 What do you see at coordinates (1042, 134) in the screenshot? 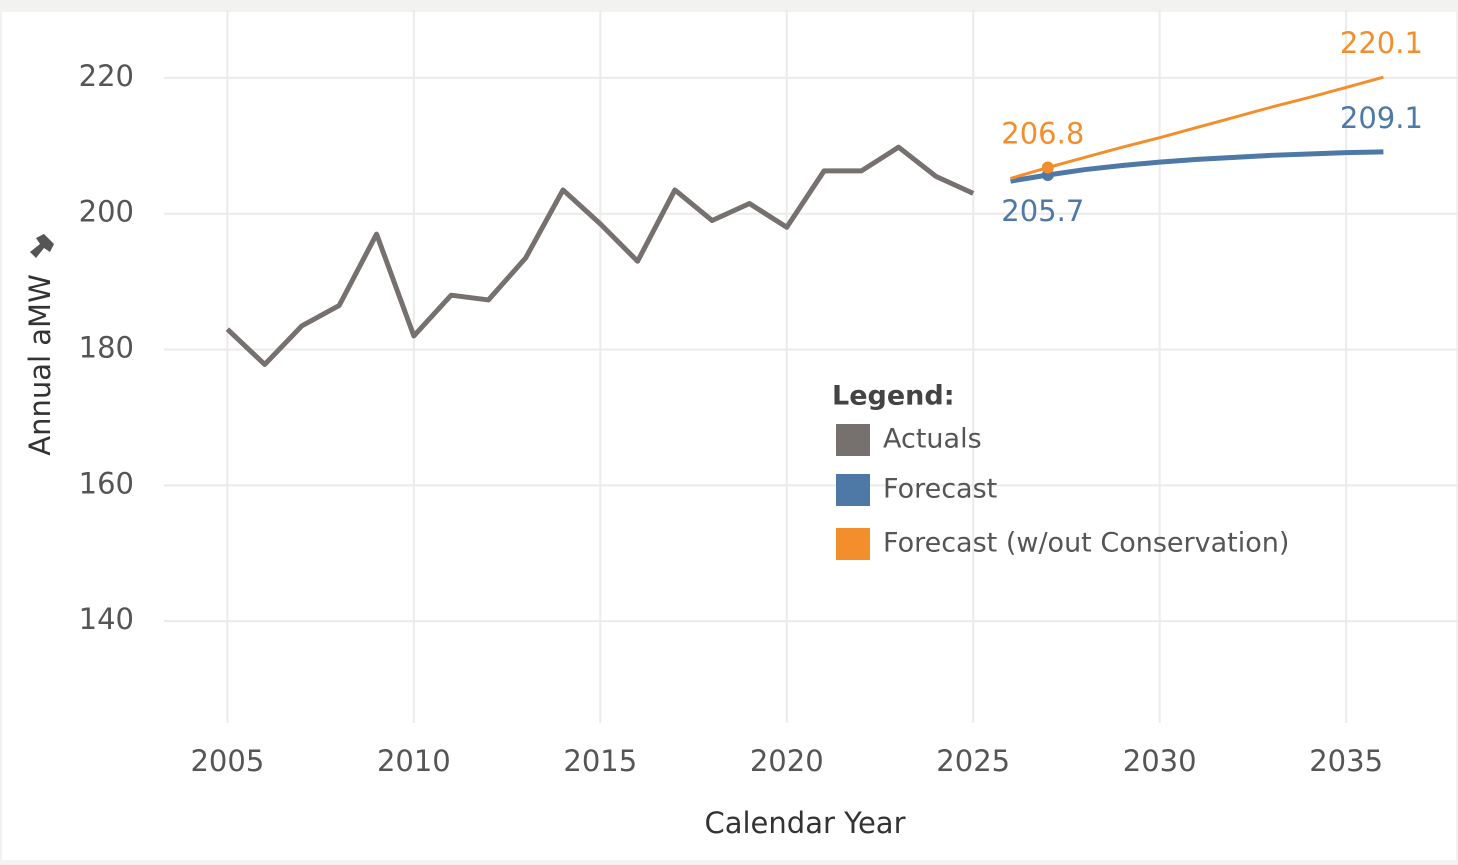
I see `data-label: 206.8` at bounding box center [1042, 134].